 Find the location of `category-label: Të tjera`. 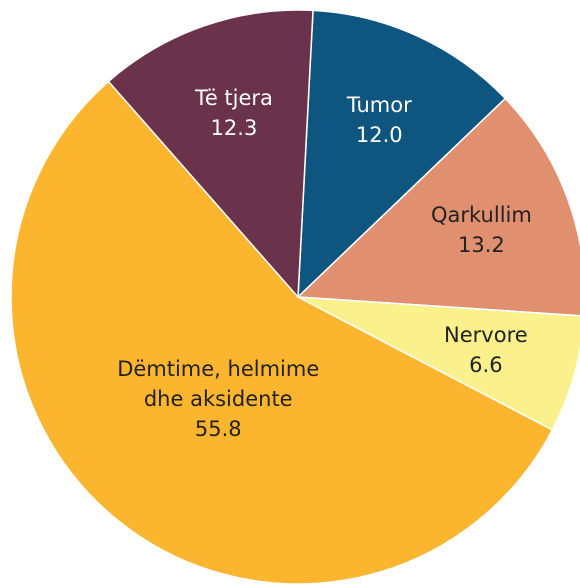

category-label: Të tjera is located at coordinates (233, 97).